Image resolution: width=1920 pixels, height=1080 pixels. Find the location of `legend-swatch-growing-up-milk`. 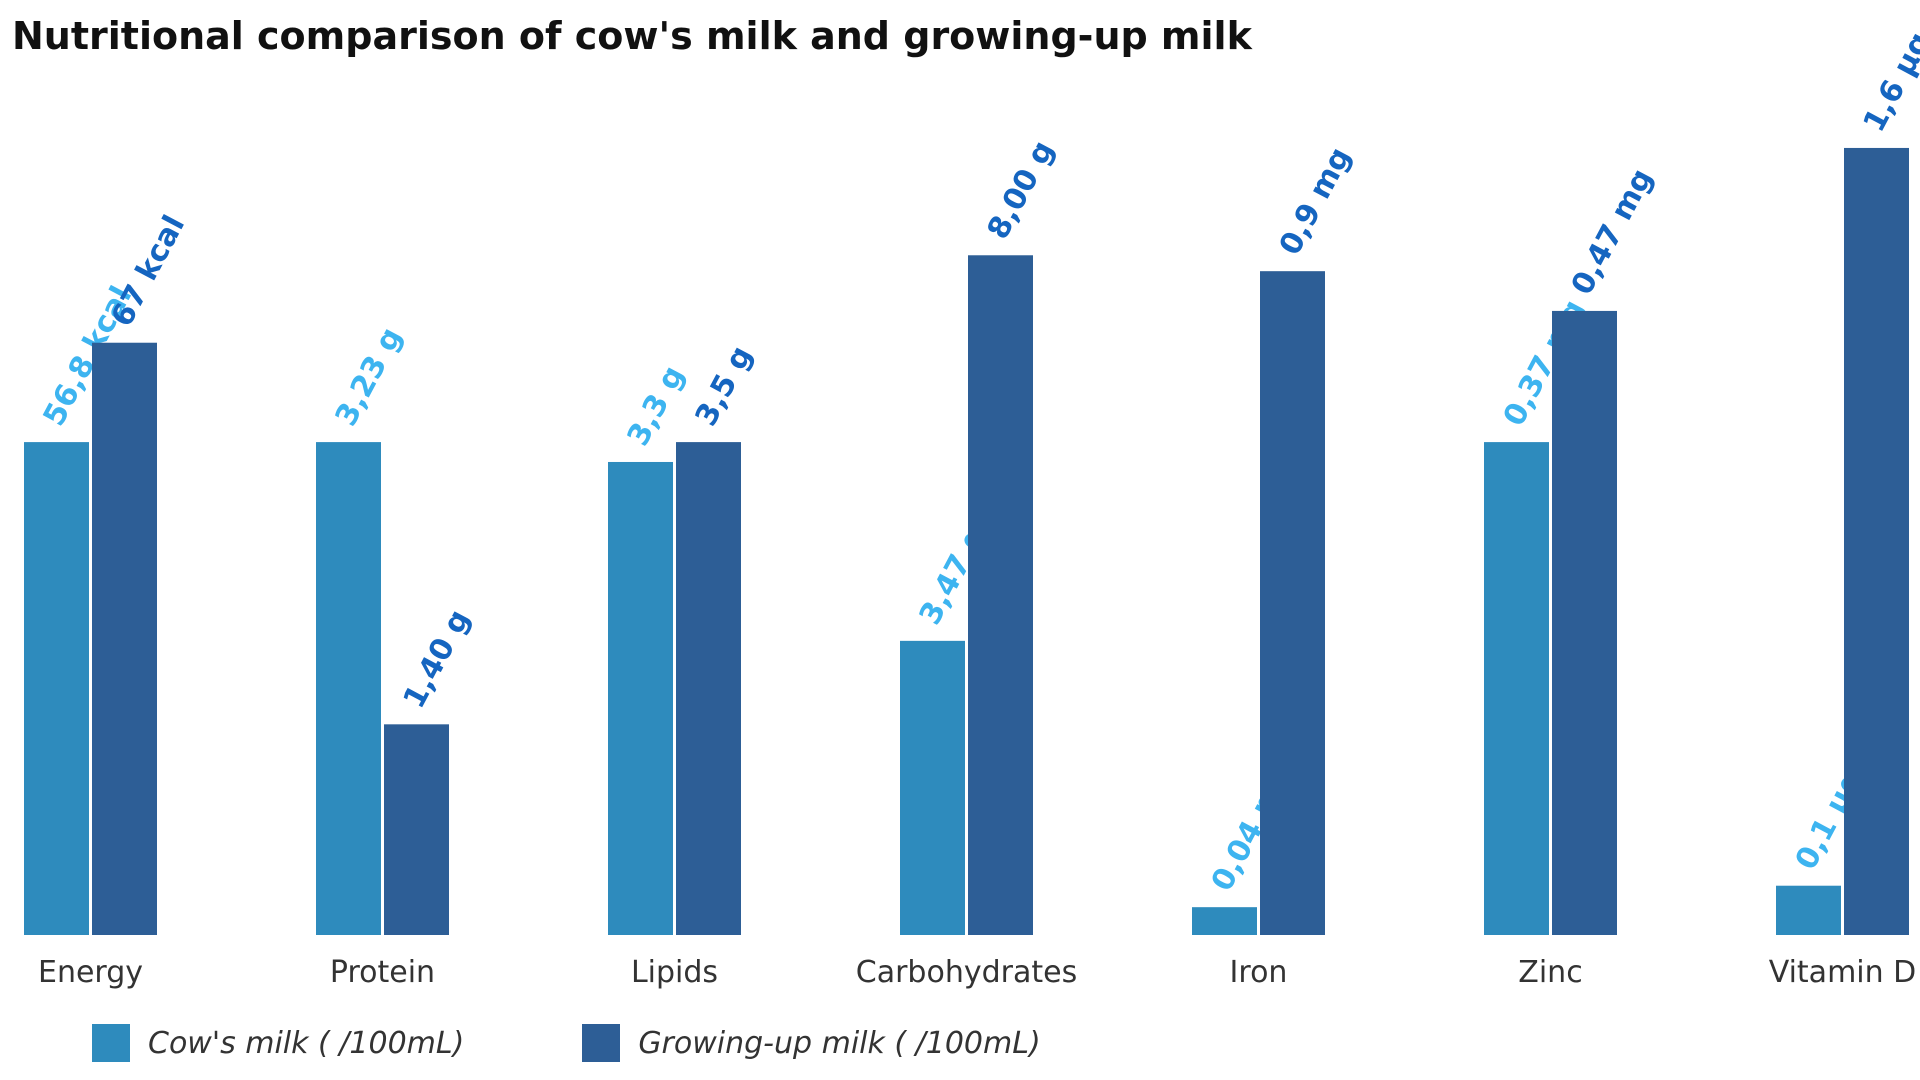

legend-swatch-growing-up-milk is located at coordinates (601, 1043).